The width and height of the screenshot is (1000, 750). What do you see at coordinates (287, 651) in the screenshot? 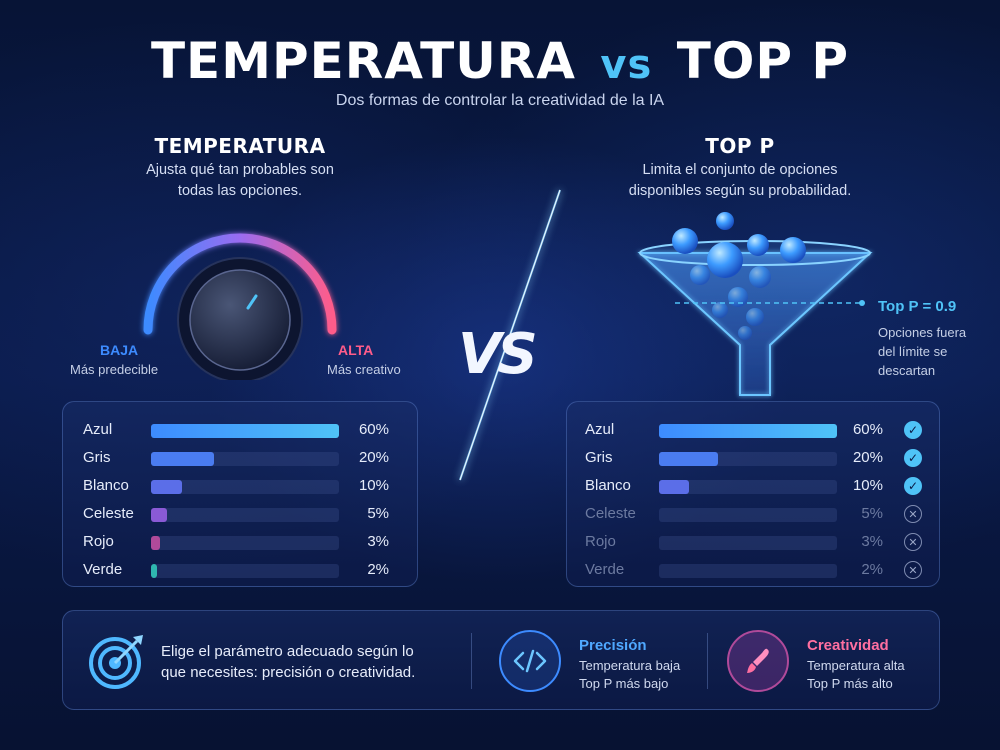
I see `bottom-tip-line1: Elige el parámetro adecuado según lo` at bounding box center [287, 651].